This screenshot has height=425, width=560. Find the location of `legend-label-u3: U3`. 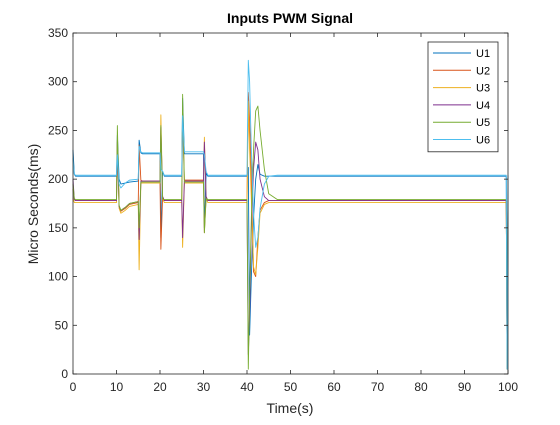

legend-label-u3: U3 is located at coordinates (483, 89).